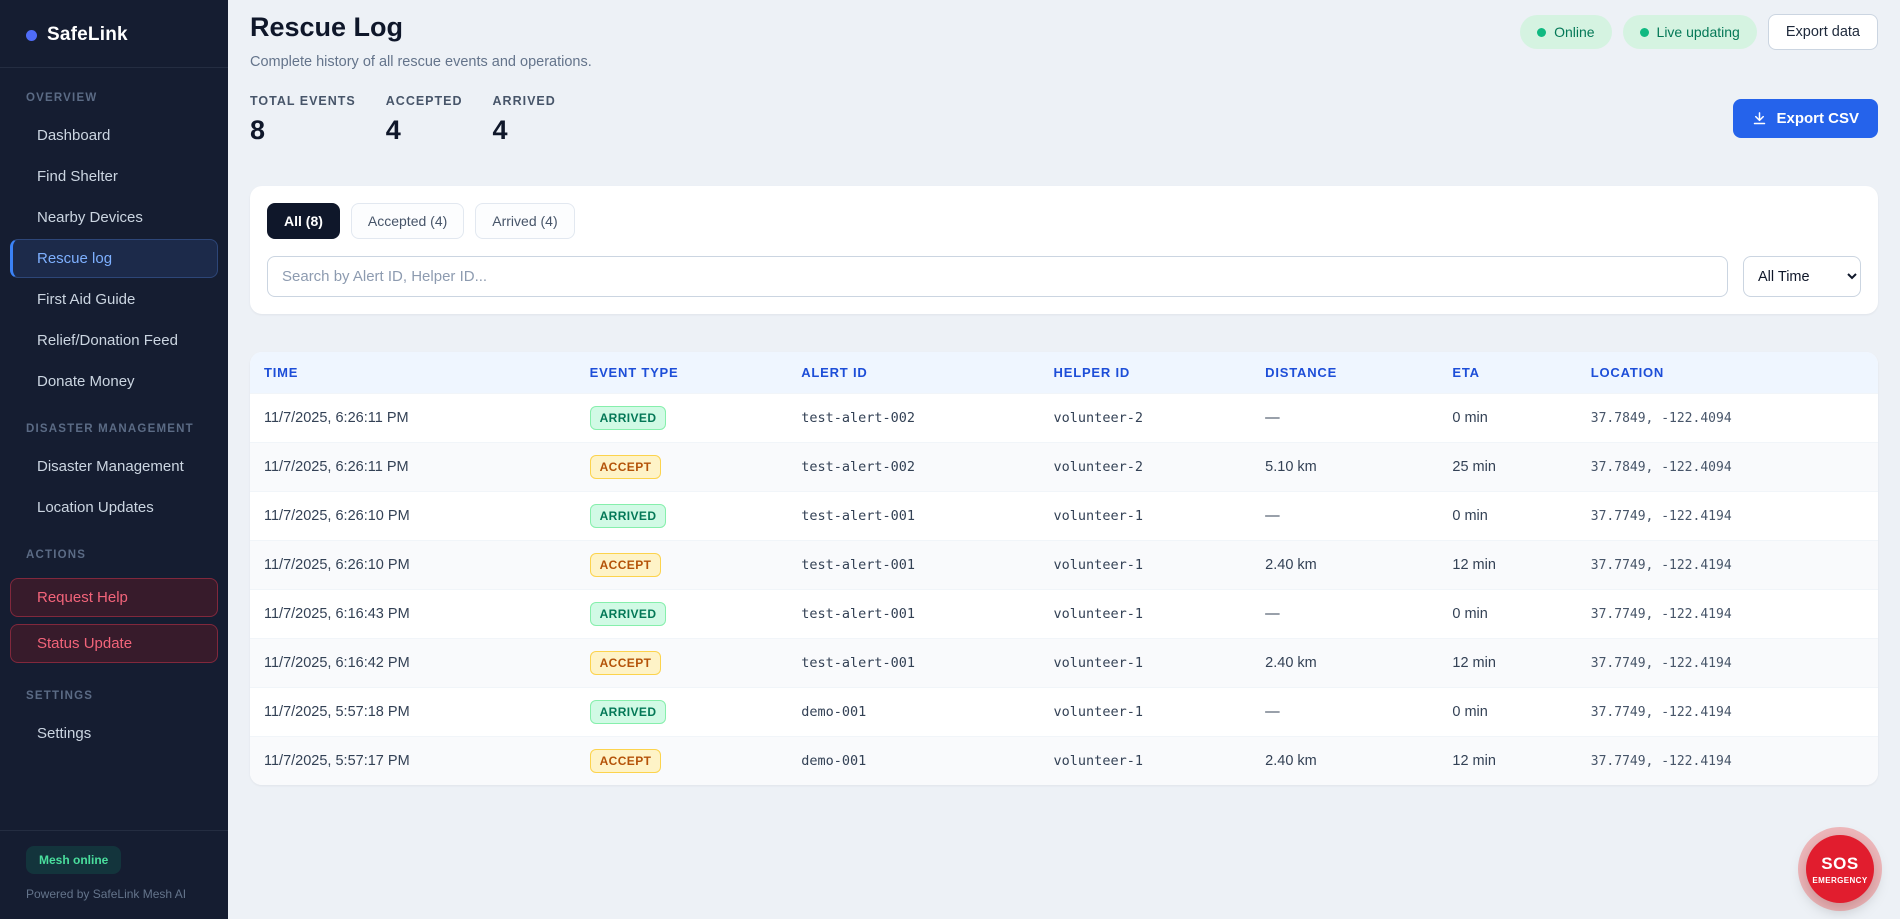  I want to click on sidebar-item-find-shelter: Find Shelter, so click(77, 176).